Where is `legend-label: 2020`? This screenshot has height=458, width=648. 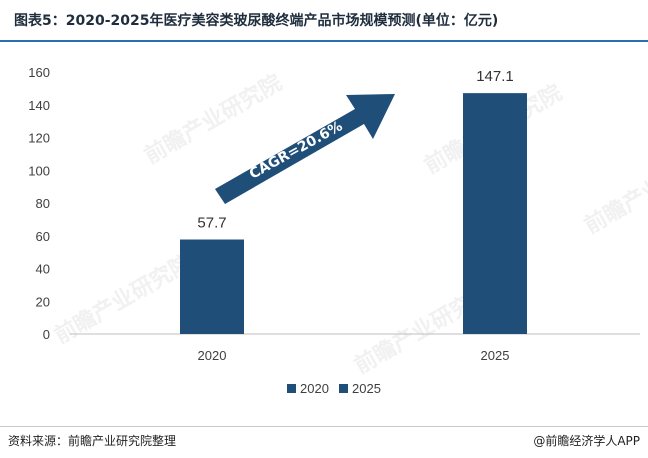
legend-label: 2020 is located at coordinates (314, 388).